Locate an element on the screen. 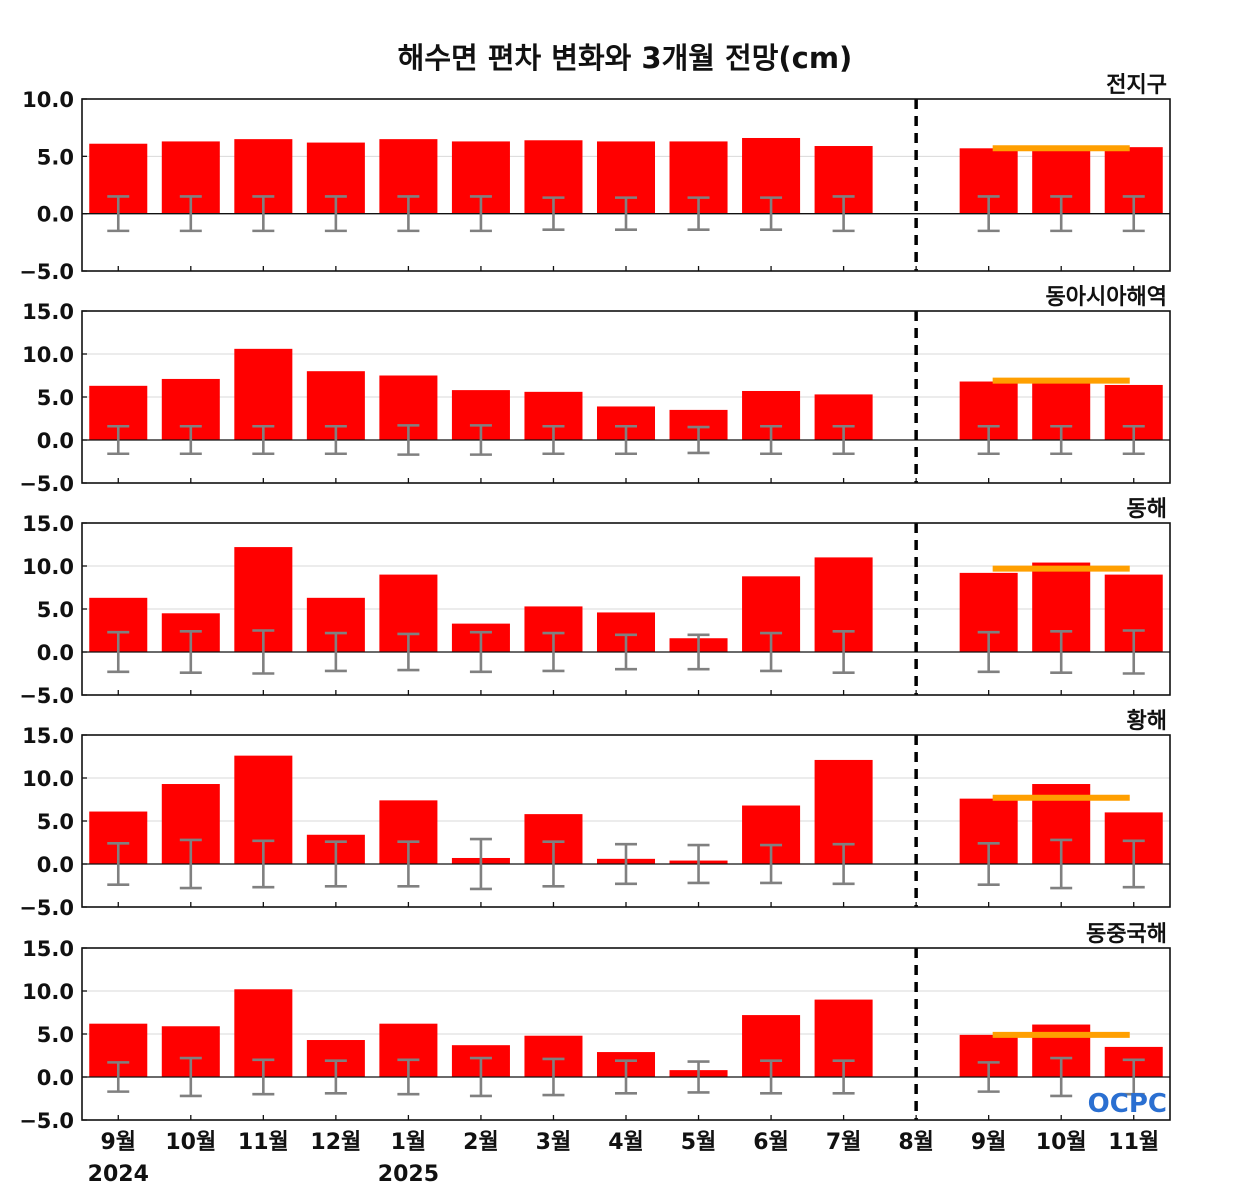 This screenshot has height=1200, width=1250. panel-label: 동중국해 is located at coordinates (1126, 934).